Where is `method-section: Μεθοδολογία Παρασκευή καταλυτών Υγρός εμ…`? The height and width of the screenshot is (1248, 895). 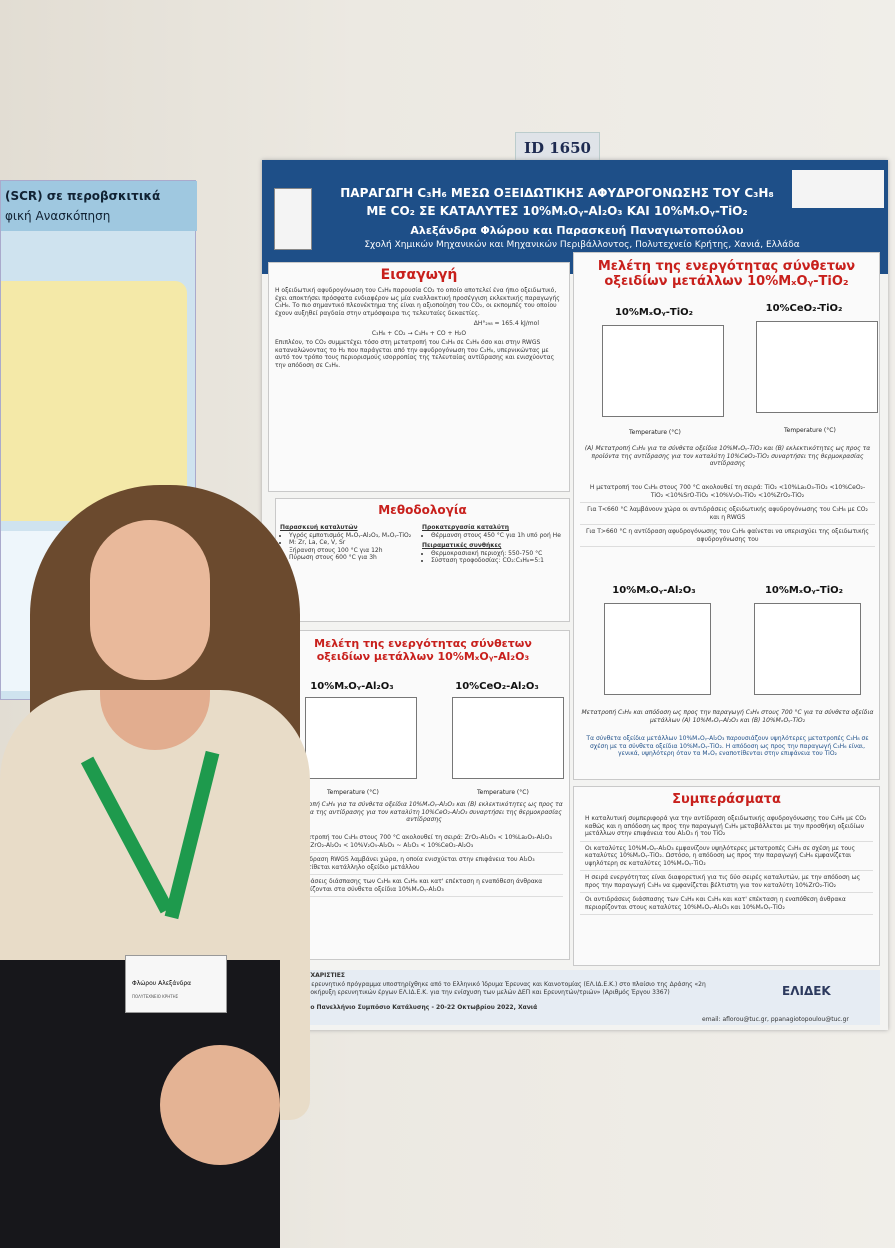 method-section: Μεθοδολογία Παρασκευή καταλυτών Υγρός εμ… is located at coordinates (422, 560).